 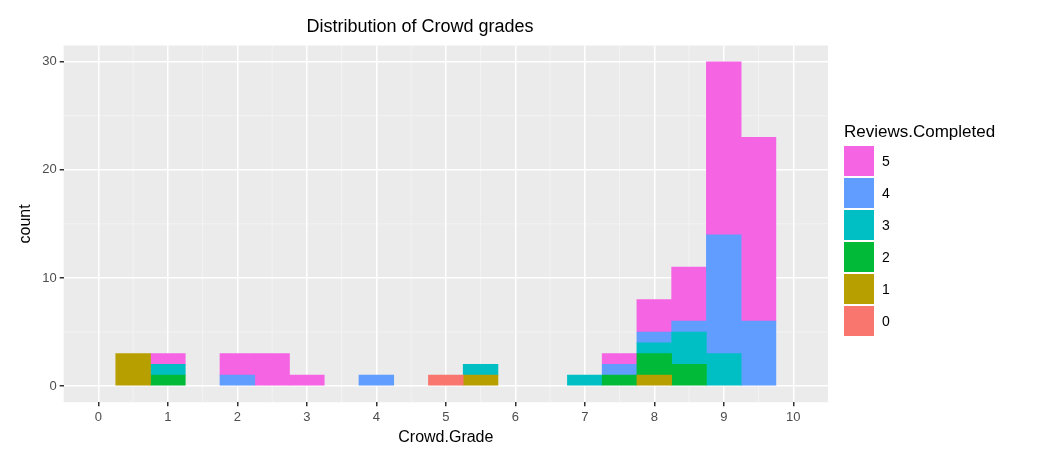 What do you see at coordinates (886, 160) in the screenshot?
I see `legend-label: 5` at bounding box center [886, 160].